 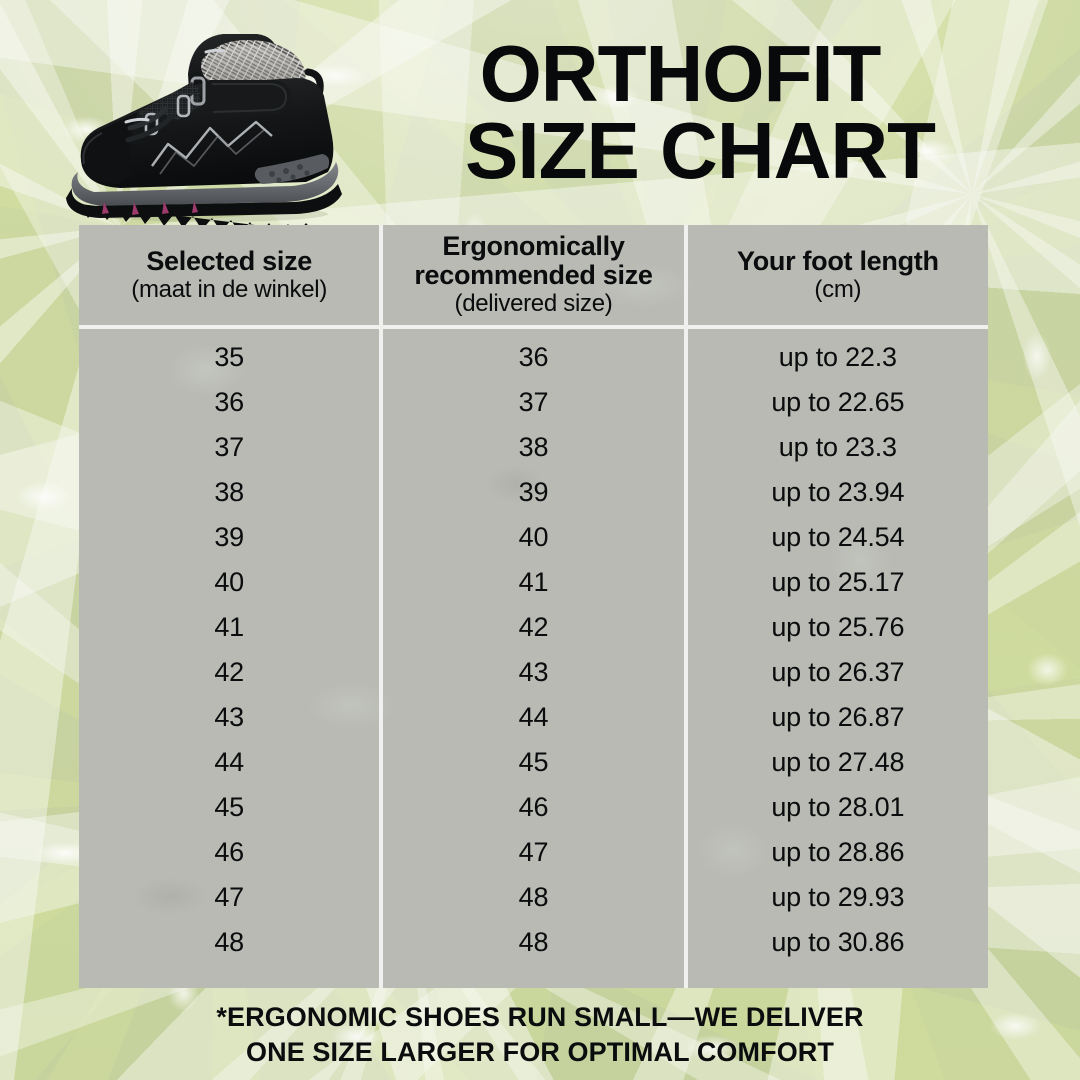 I want to click on cell-recommended-size: 40, so click(x=533, y=537).